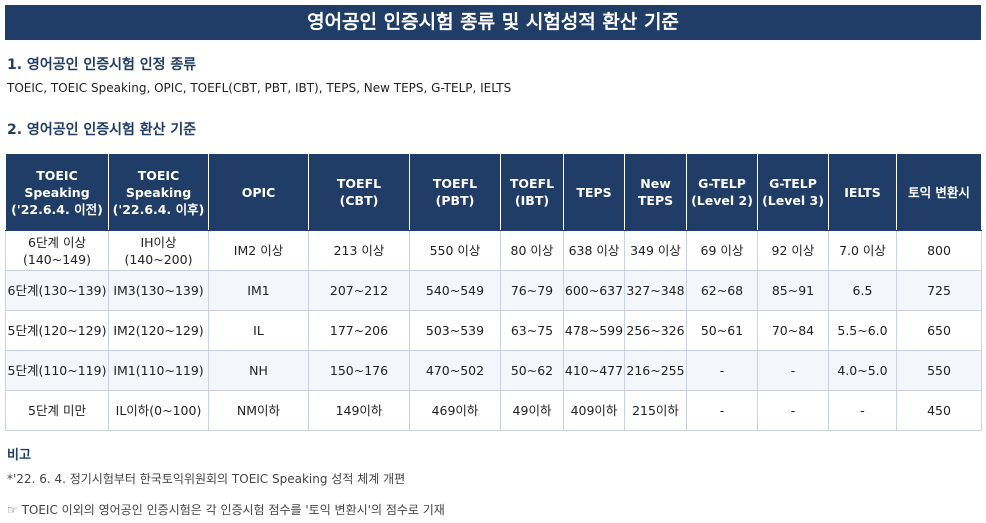 This screenshot has width=986, height=523. I want to click on table-cell: 650, so click(939, 330).